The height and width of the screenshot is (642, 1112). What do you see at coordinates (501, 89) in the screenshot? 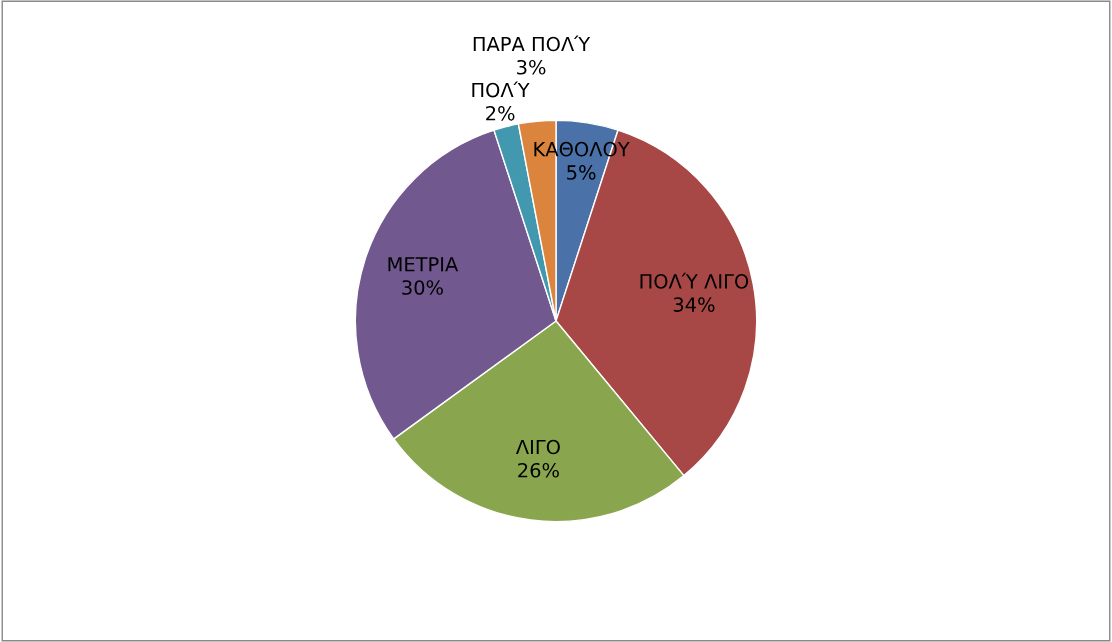
I see `slice-label: ΠΟΛΎ` at bounding box center [501, 89].